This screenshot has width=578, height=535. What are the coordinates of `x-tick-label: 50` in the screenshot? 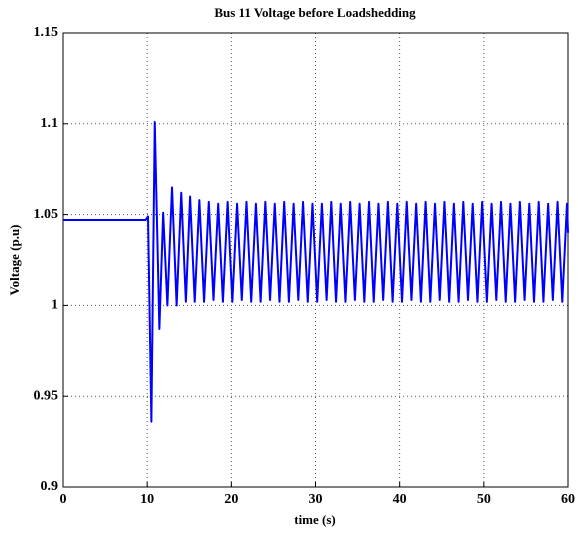 It's located at (484, 499).